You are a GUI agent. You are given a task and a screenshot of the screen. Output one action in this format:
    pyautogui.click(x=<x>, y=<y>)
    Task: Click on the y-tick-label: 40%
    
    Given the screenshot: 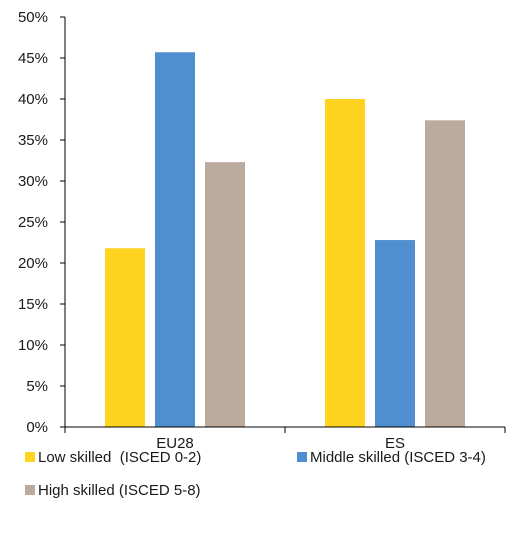 What is the action you would take?
    pyautogui.click(x=33, y=99)
    